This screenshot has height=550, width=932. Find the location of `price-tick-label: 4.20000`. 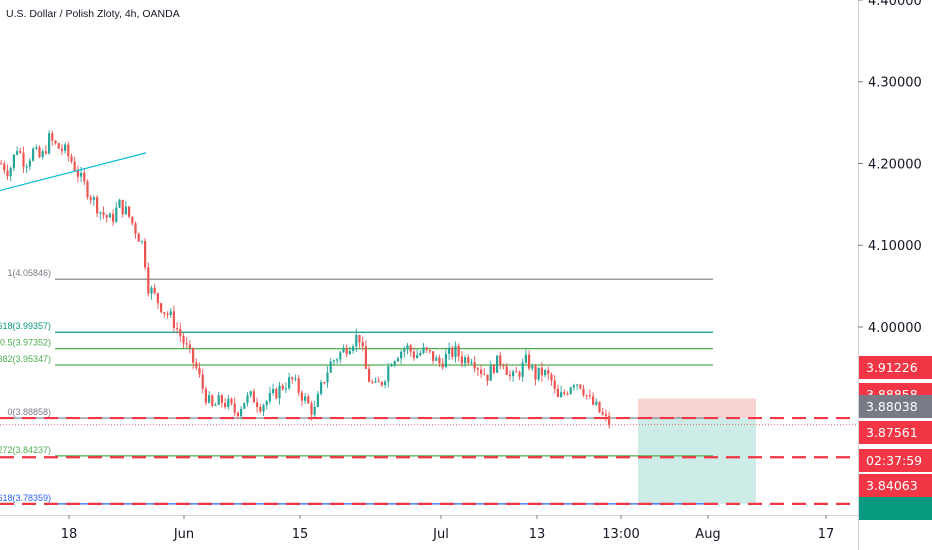

price-tick-label: 4.20000 is located at coordinates (895, 164).